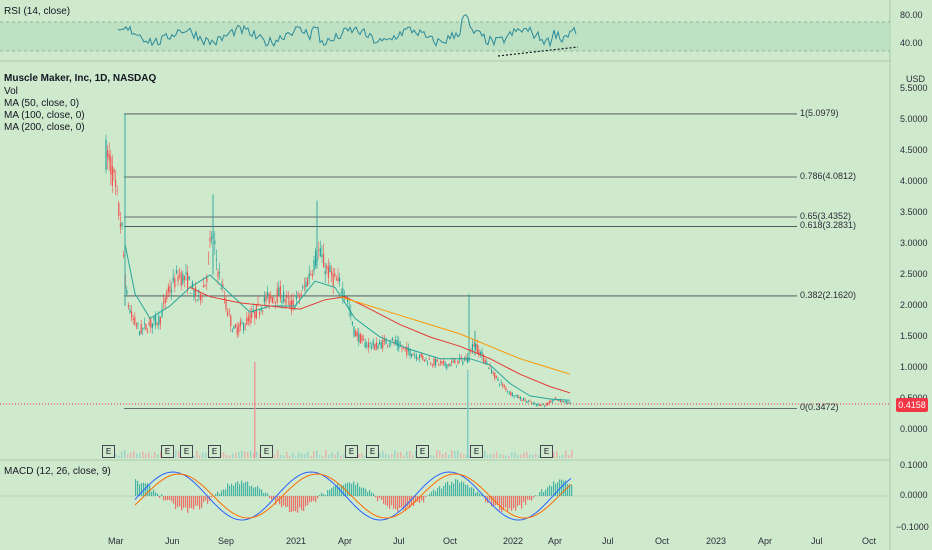 The width and height of the screenshot is (932, 550). Describe the element at coordinates (42, 103) in the screenshot. I see `indicator-ma50: MA (50, close, 0)` at that location.